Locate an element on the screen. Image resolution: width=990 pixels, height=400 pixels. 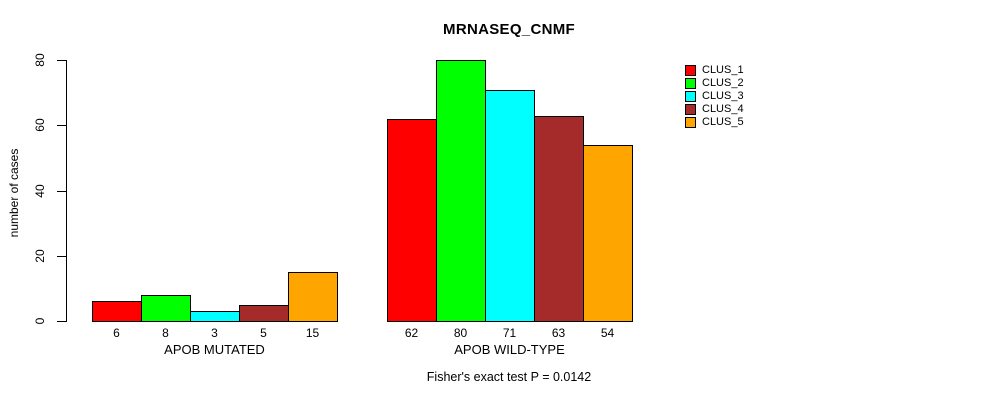
y-axis-label: number of cases is located at coordinates (14, 193).